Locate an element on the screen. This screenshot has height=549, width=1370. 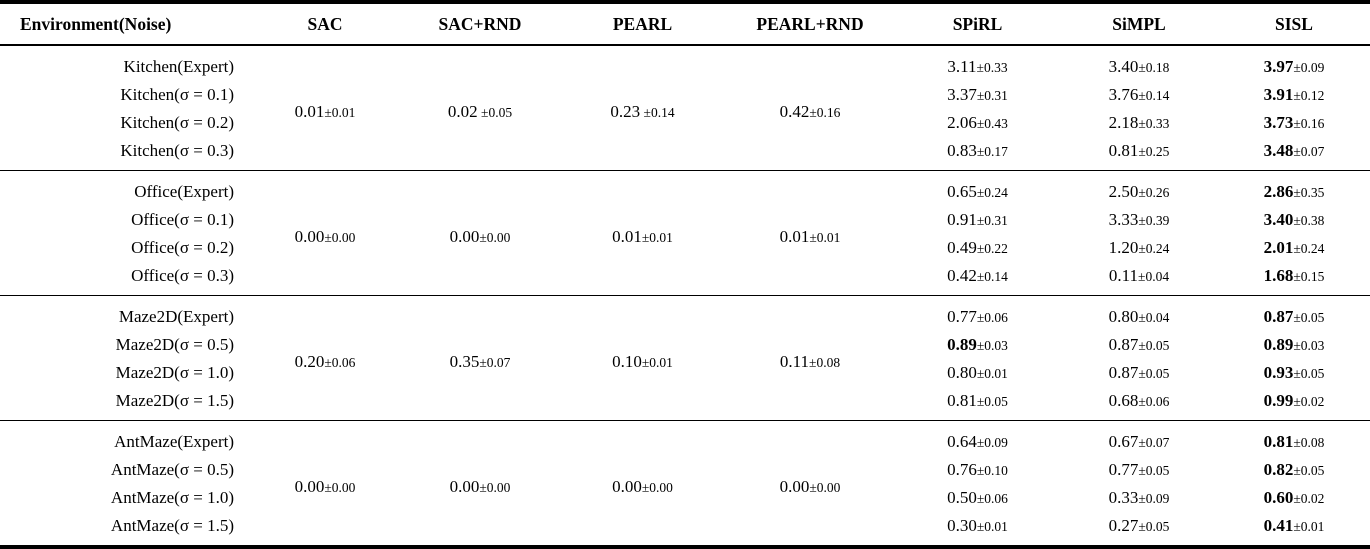
value-cell-spirl: 3.11±0.33 is located at coordinates (977, 63).